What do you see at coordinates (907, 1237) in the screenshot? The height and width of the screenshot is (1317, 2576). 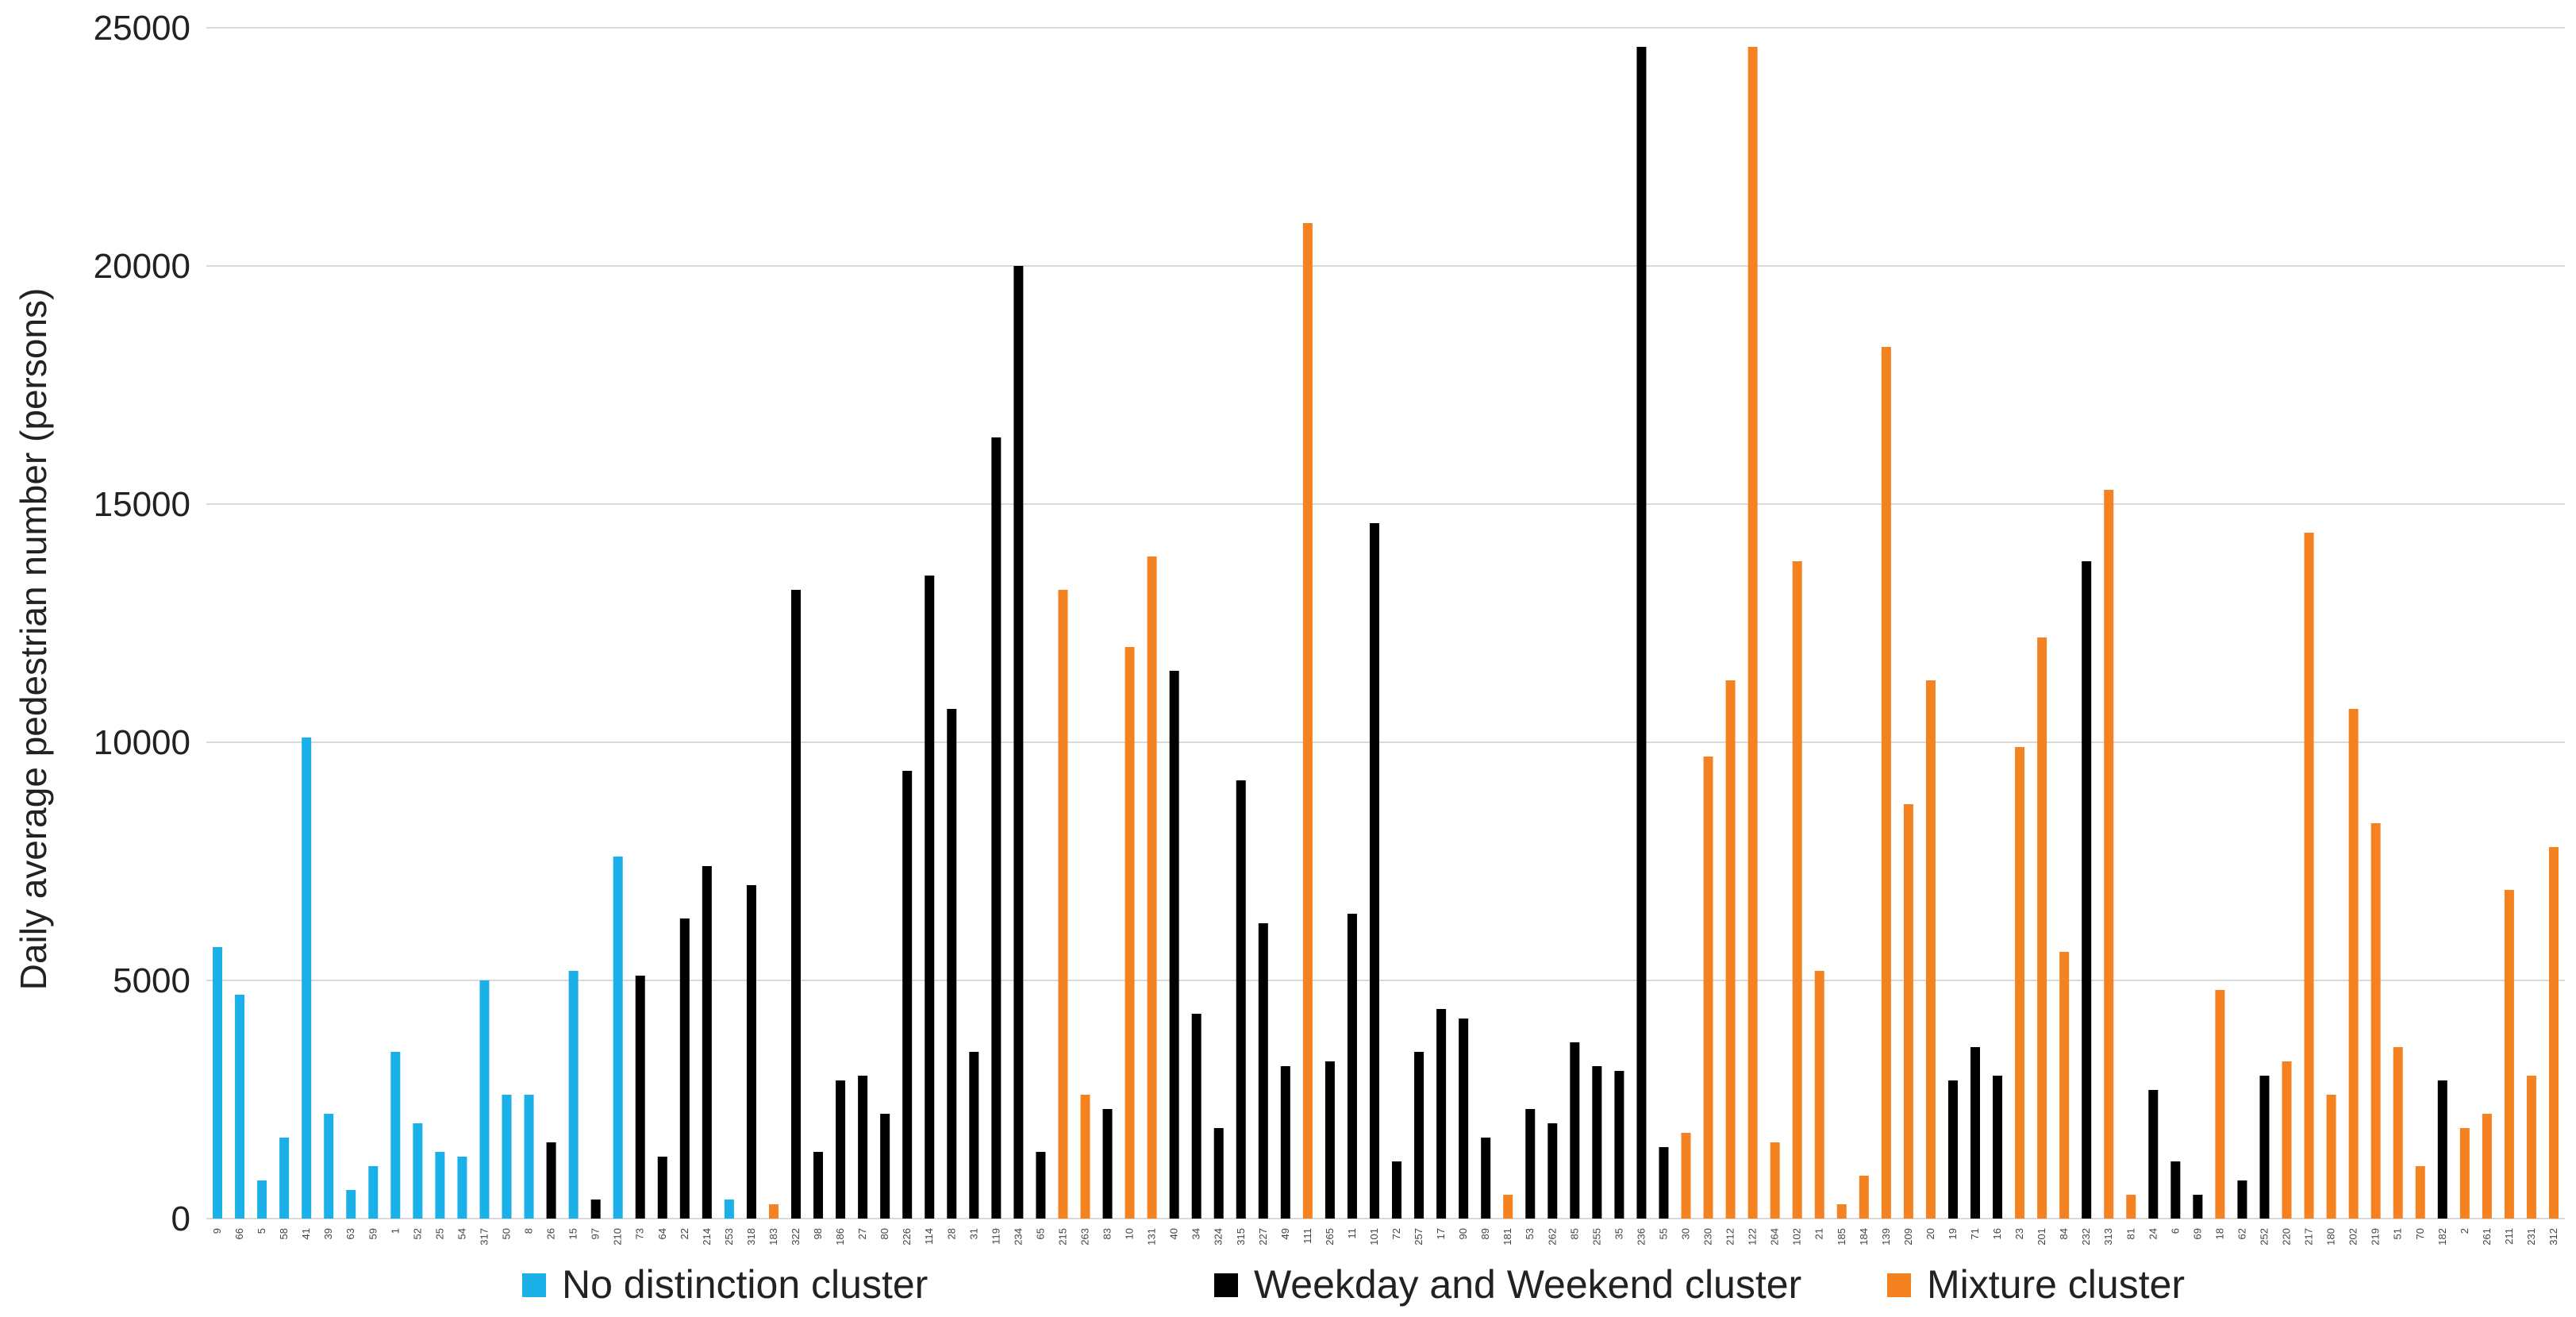 I see `x-tick-label: 226` at bounding box center [907, 1237].